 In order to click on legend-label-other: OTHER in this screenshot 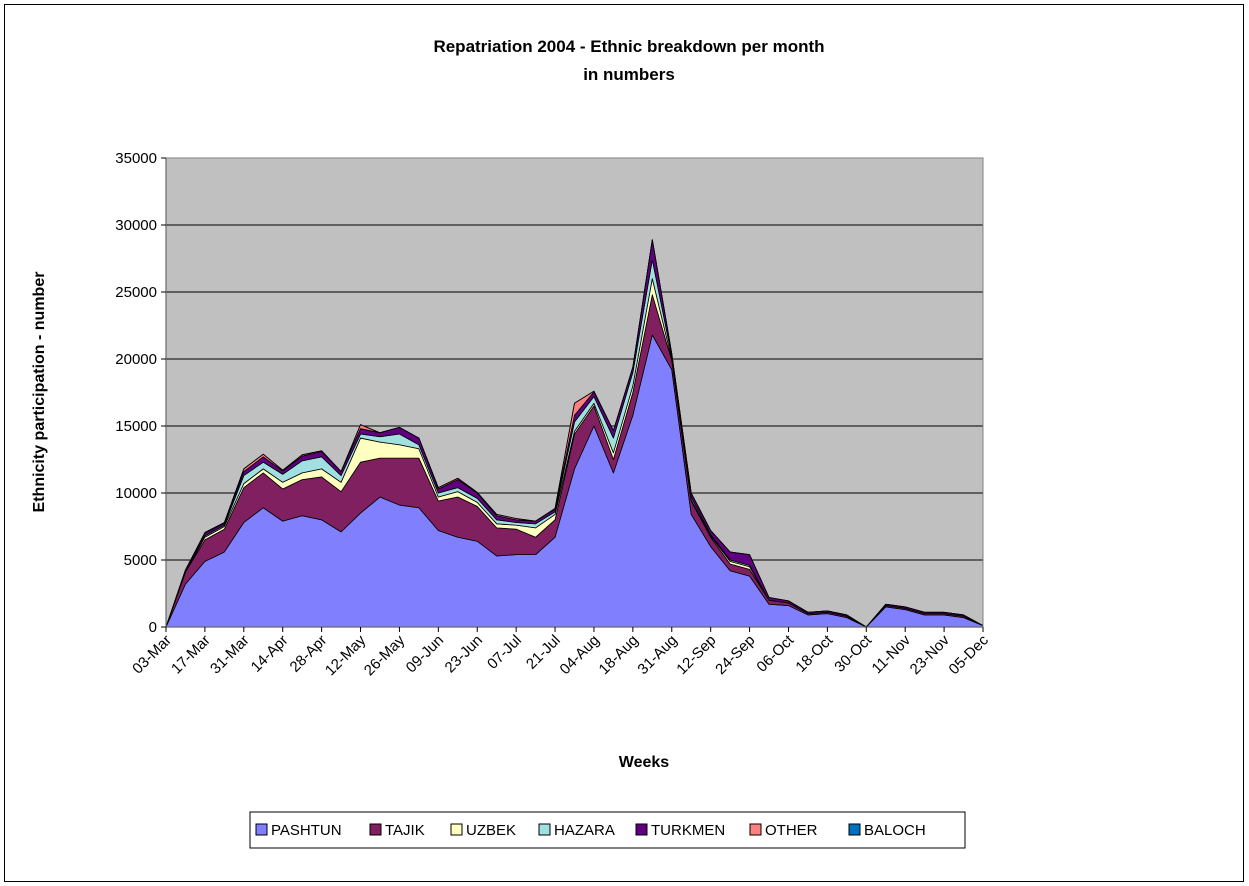, I will do `click(791, 830)`.